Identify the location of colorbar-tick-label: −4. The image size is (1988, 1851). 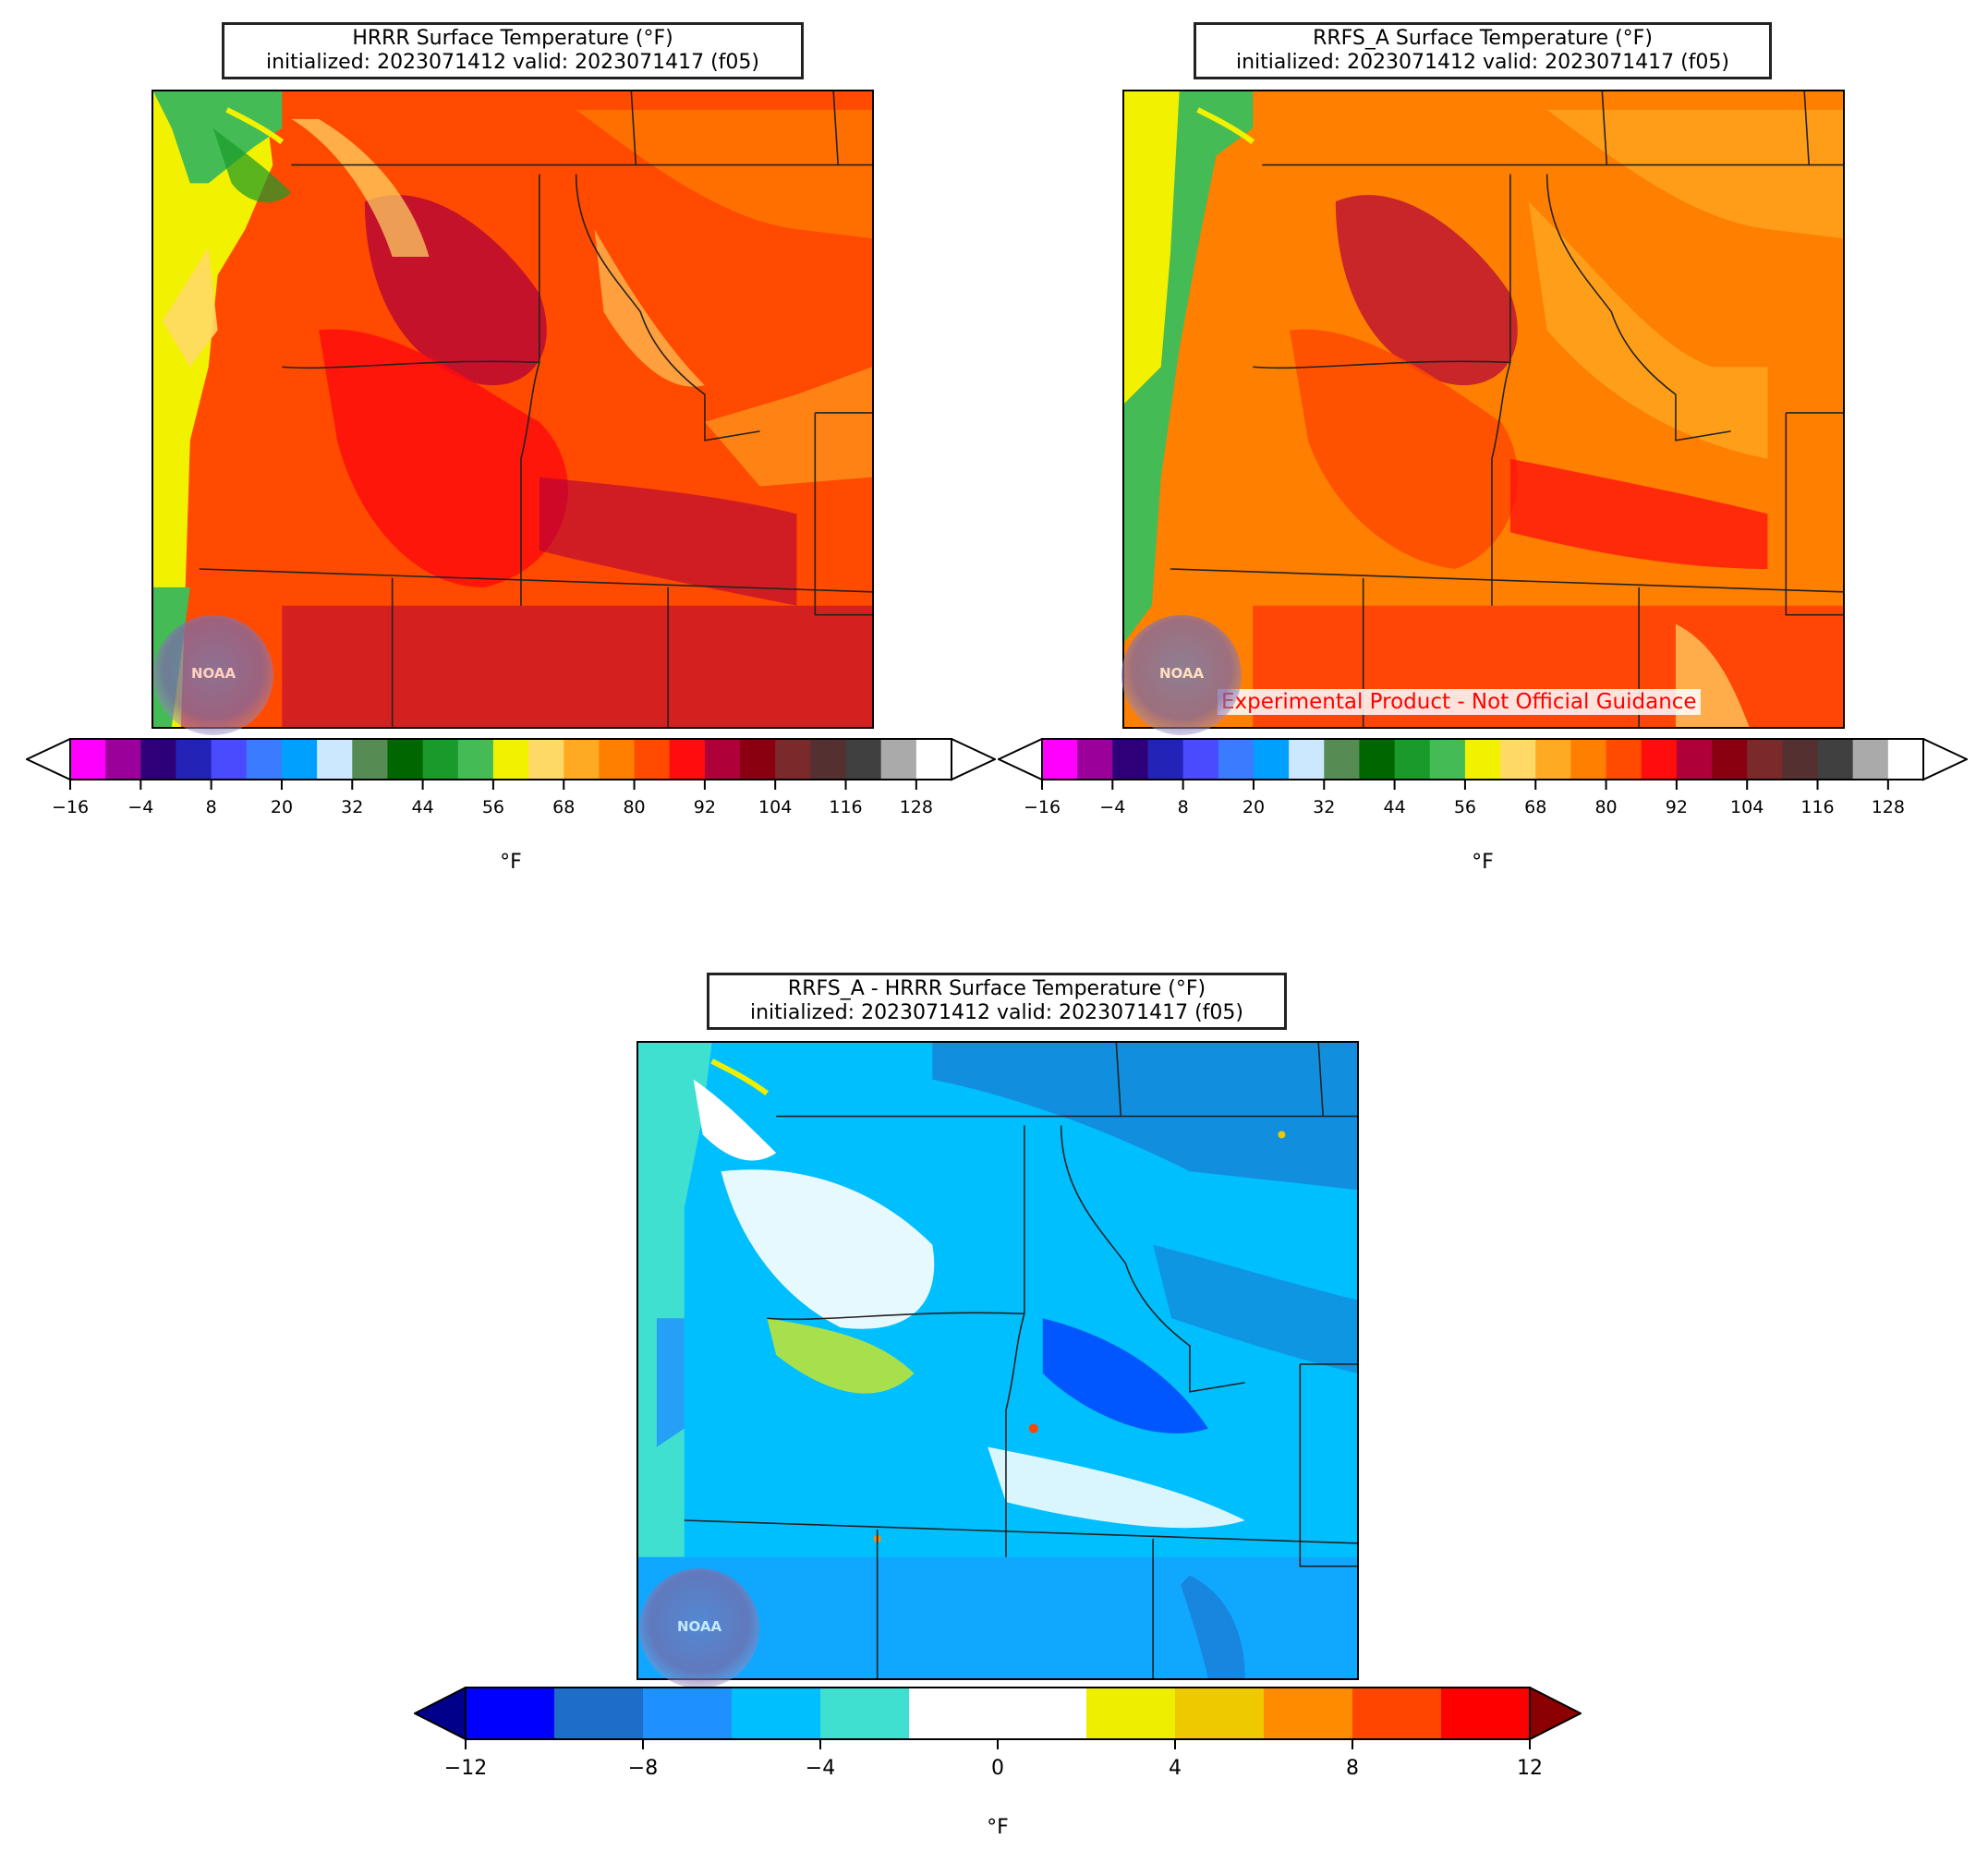
(1112, 807).